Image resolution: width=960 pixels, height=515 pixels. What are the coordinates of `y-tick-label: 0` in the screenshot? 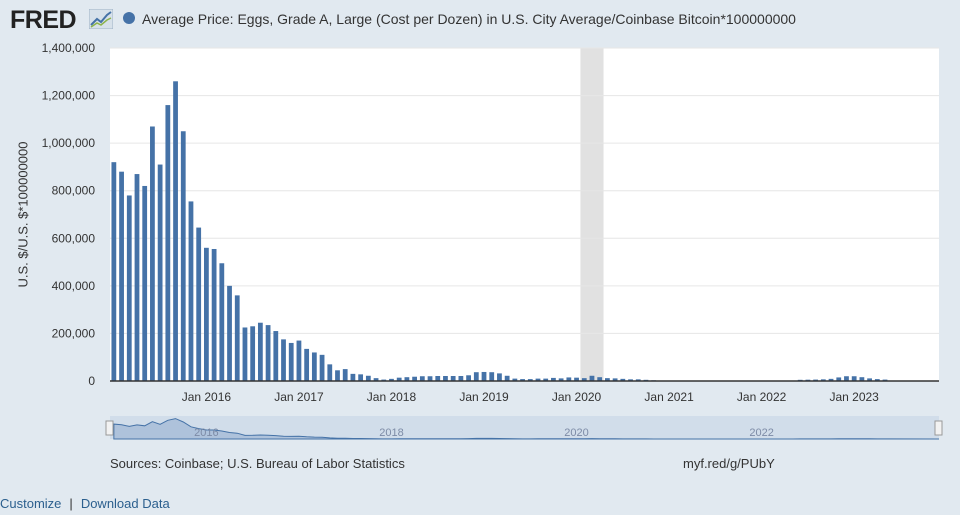 It's located at (91, 381).